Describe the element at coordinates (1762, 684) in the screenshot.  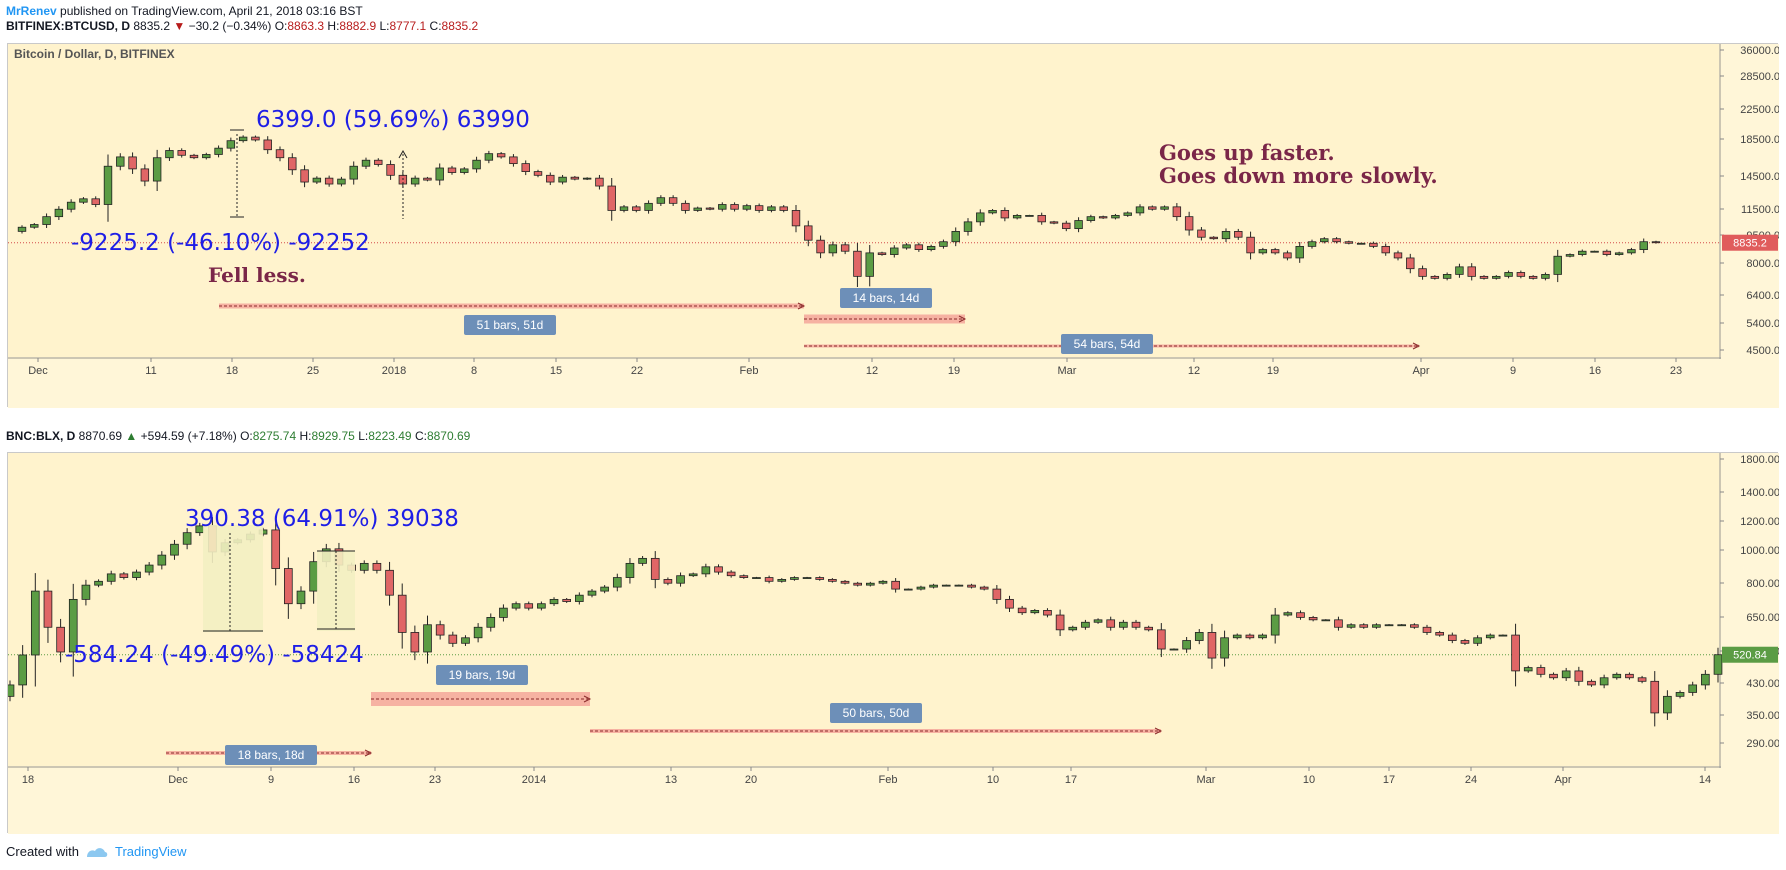
I see `y-tick-label: 430.00` at that location.